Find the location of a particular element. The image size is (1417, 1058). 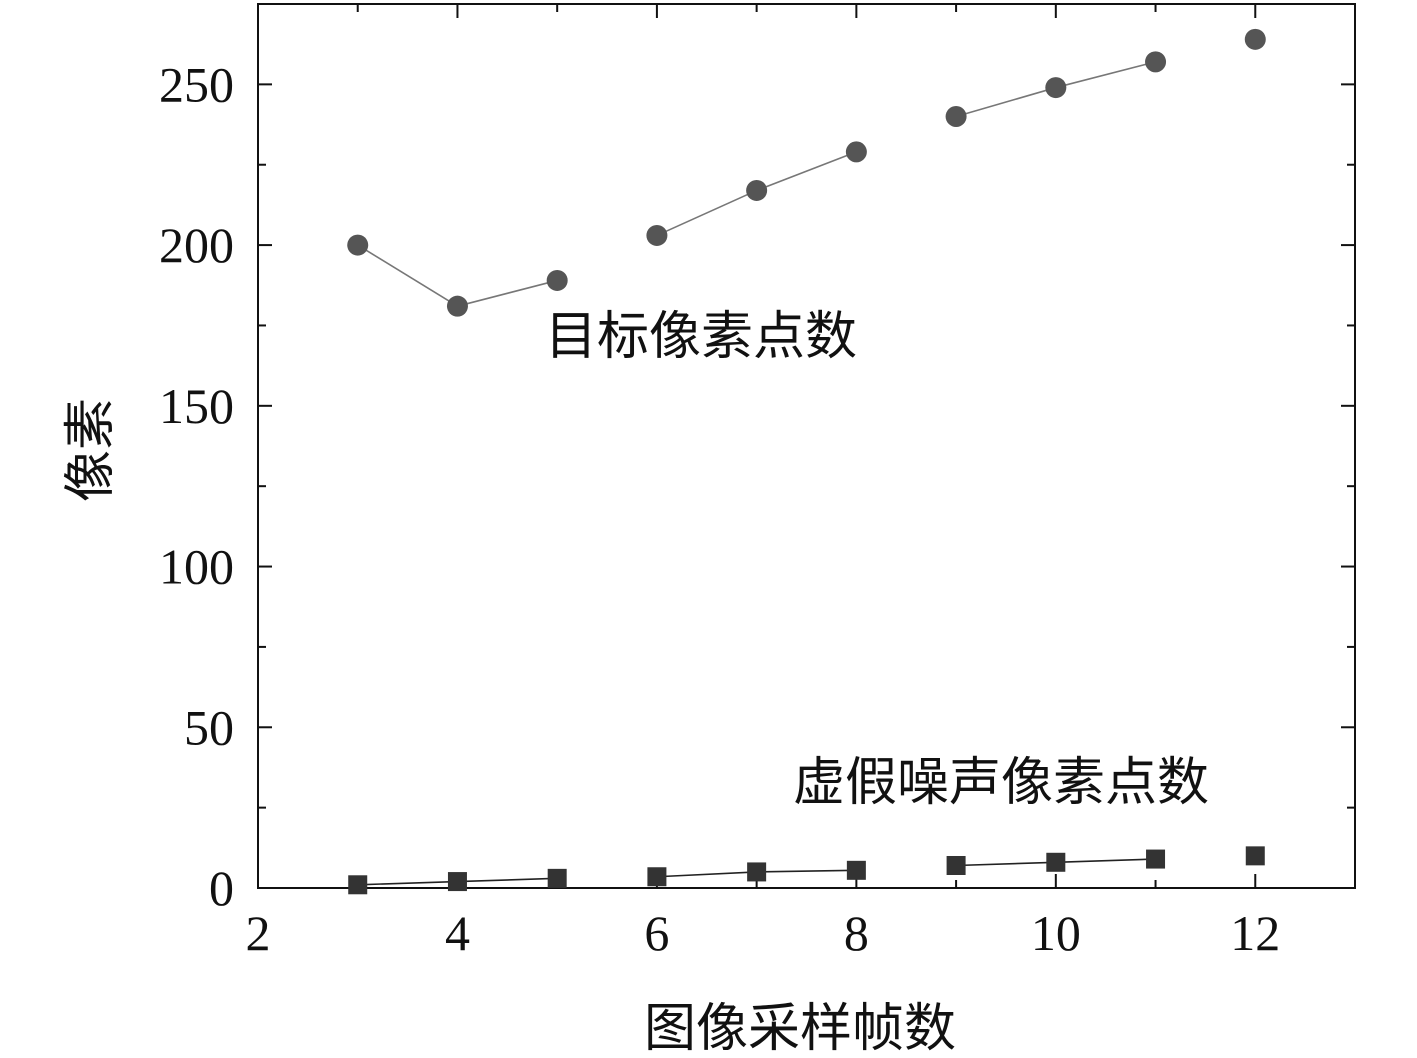

y-tick-label: 250 is located at coordinates (196, 84).